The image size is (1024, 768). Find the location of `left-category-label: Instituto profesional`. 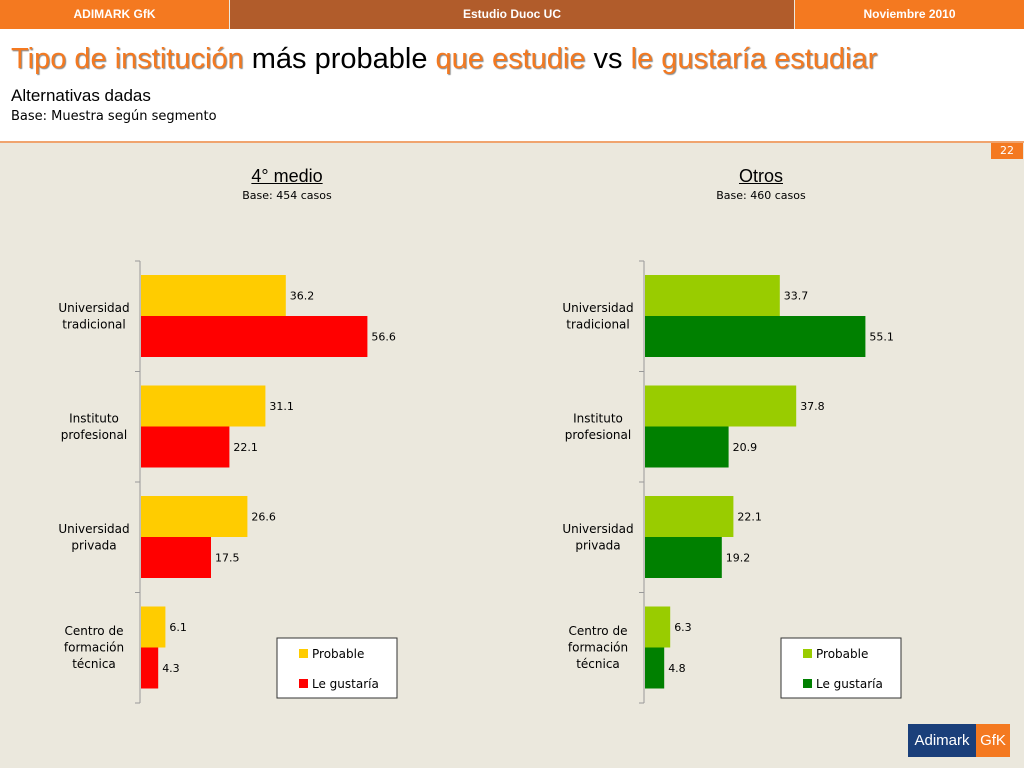

left-category-label: Instituto profesional is located at coordinates (94, 426).